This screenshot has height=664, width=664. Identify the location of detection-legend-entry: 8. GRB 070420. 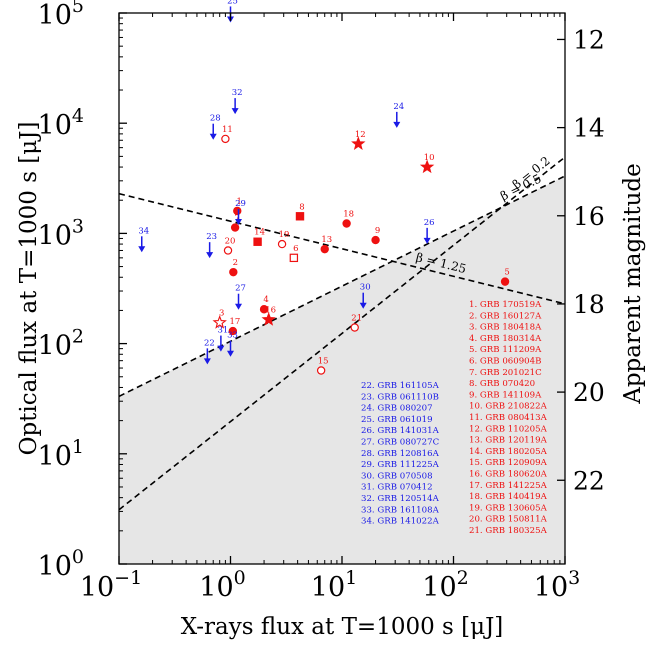
(502, 384).